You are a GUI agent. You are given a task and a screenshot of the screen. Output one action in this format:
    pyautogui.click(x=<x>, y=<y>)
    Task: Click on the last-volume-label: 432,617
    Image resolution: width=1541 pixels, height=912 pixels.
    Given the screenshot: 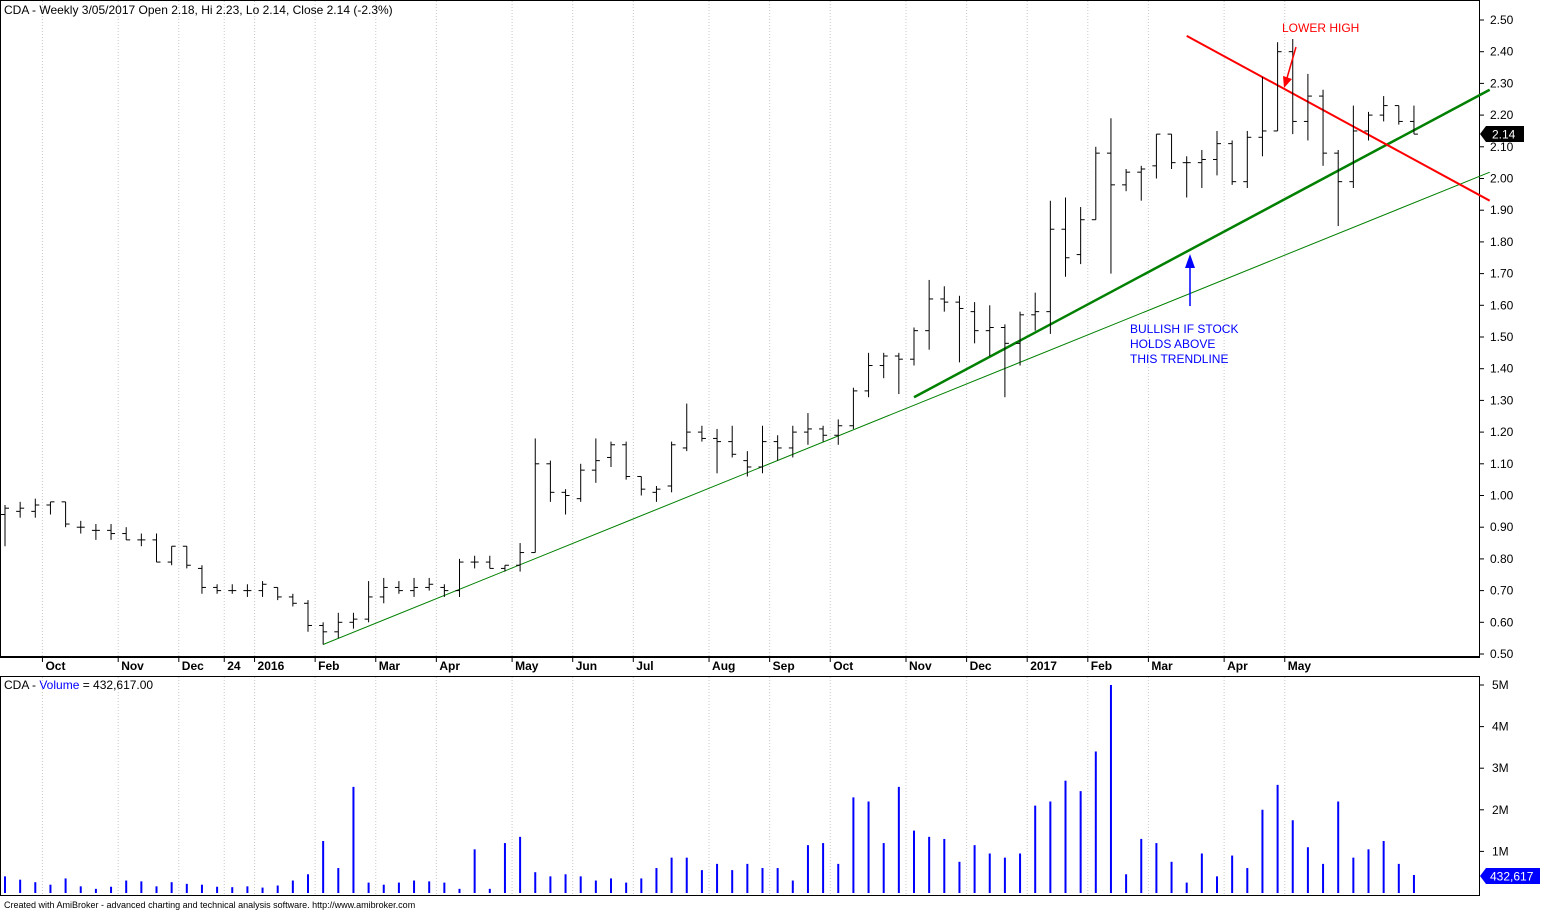 What is the action you would take?
    pyautogui.click(x=1512, y=877)
    